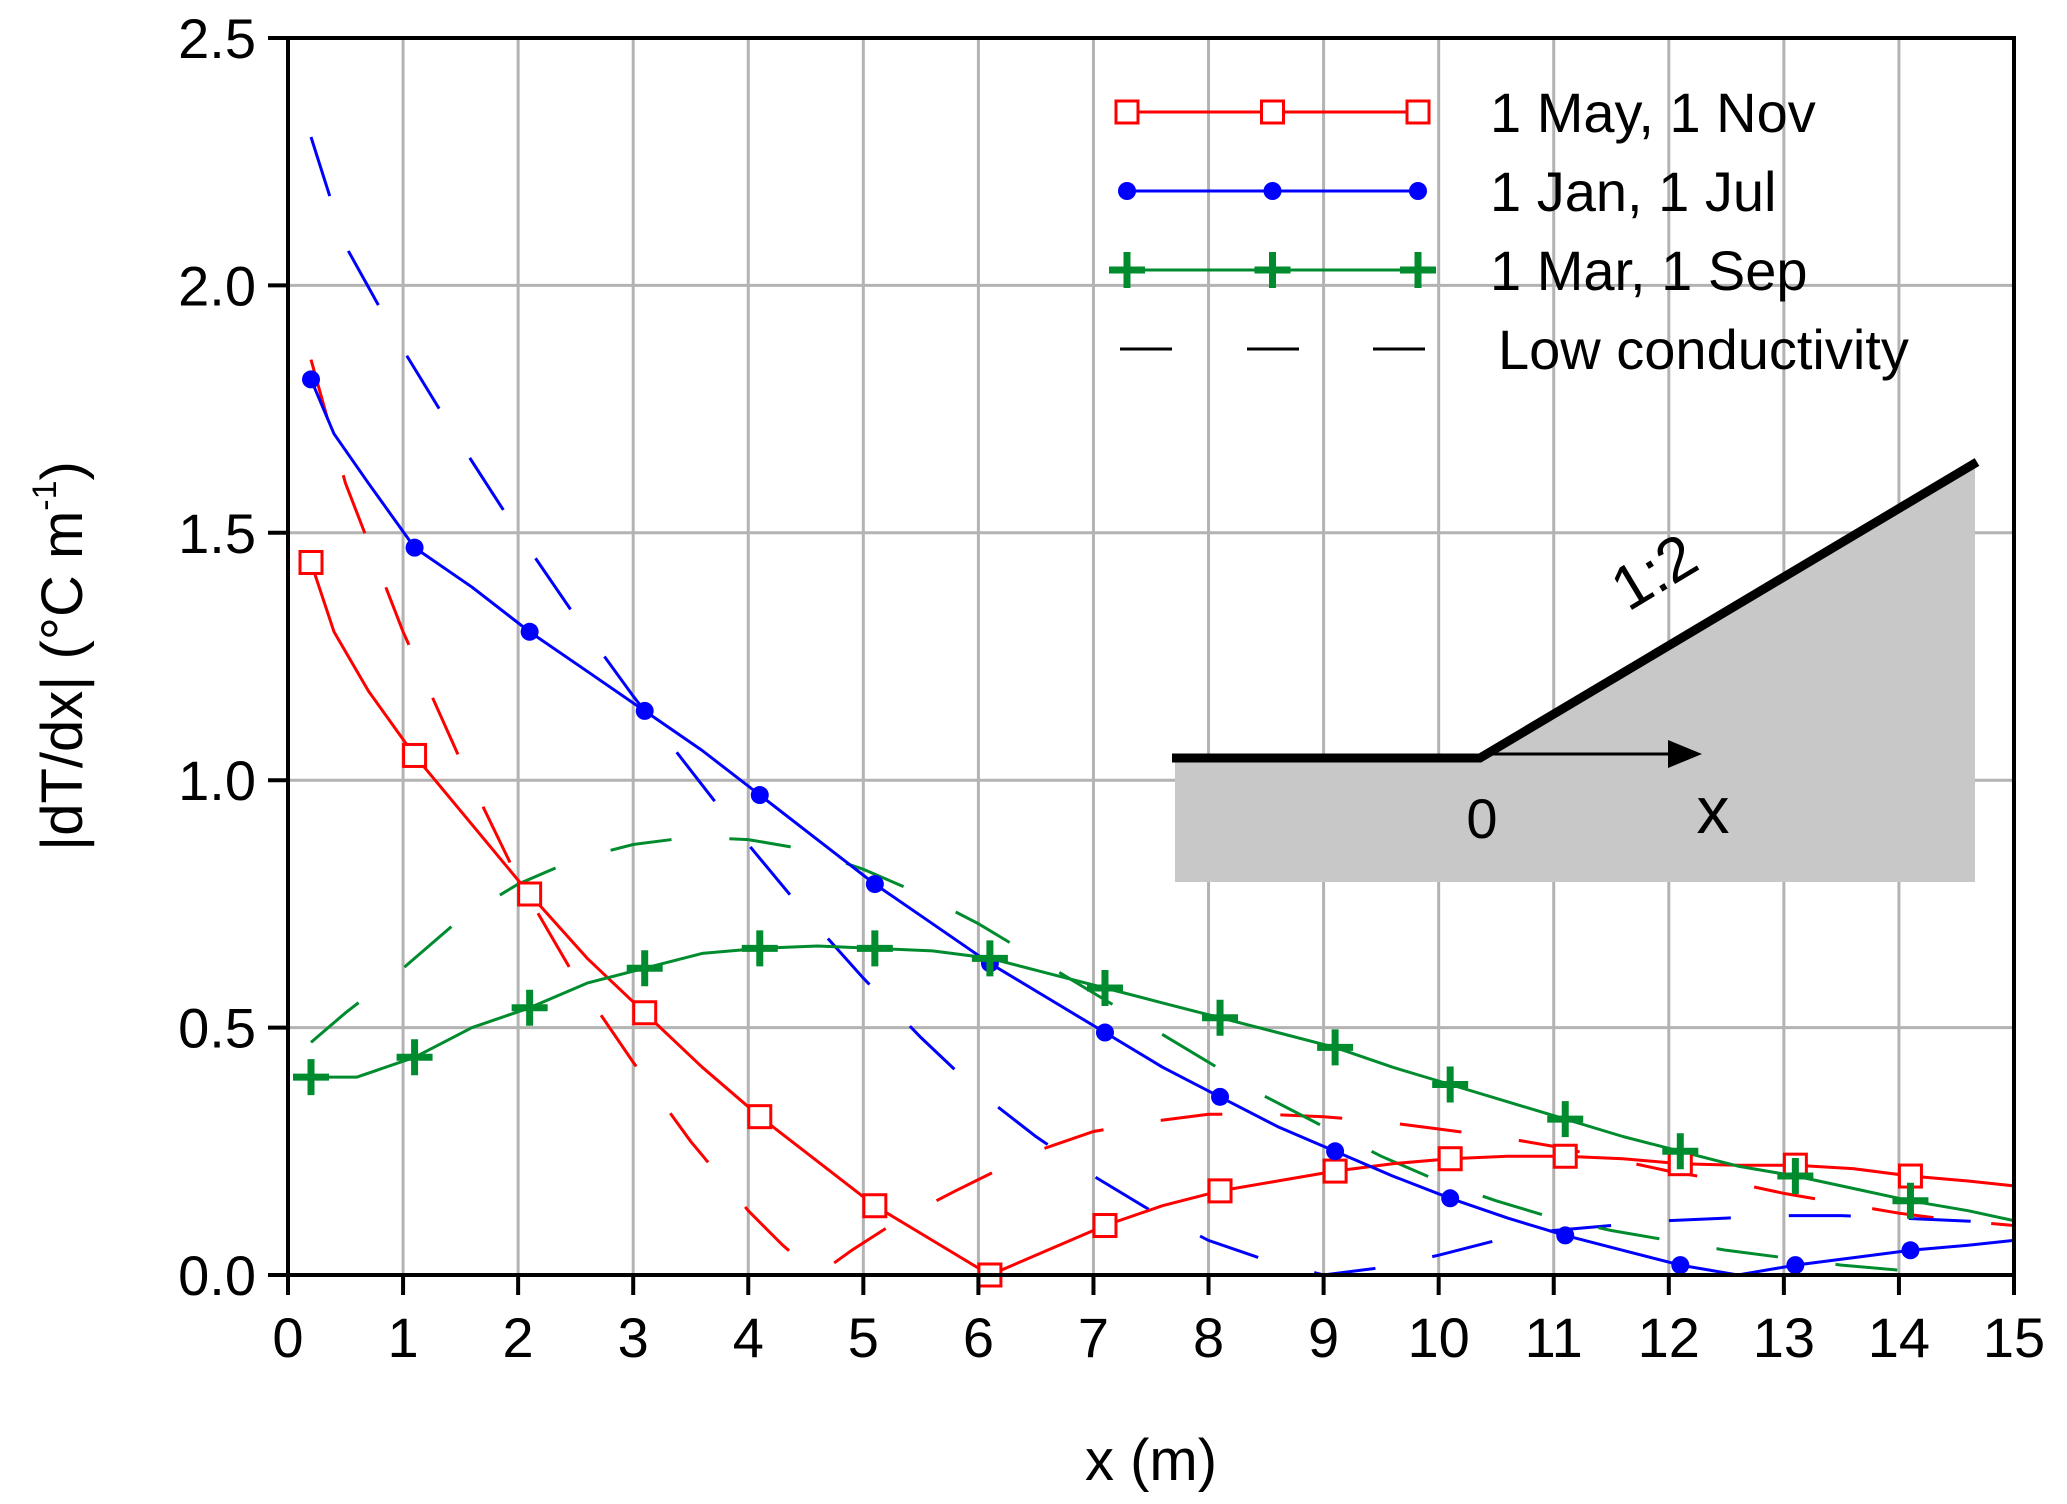 The image size is (2067, 1504). I want to click on x-tick-label: 7, so click(1093, 1337).